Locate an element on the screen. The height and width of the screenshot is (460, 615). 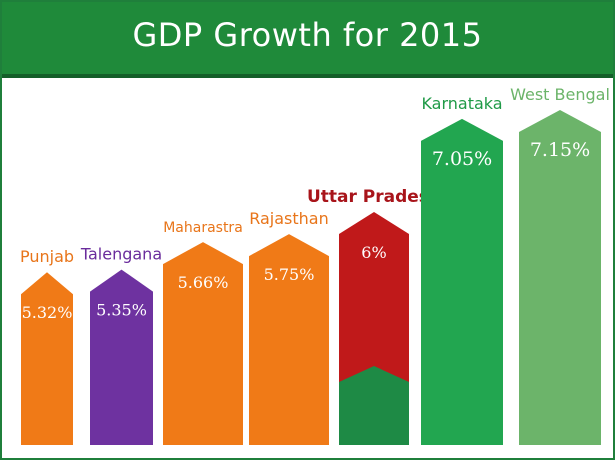
category-label-talengana: Talengana is located at coordinates (121, 254).